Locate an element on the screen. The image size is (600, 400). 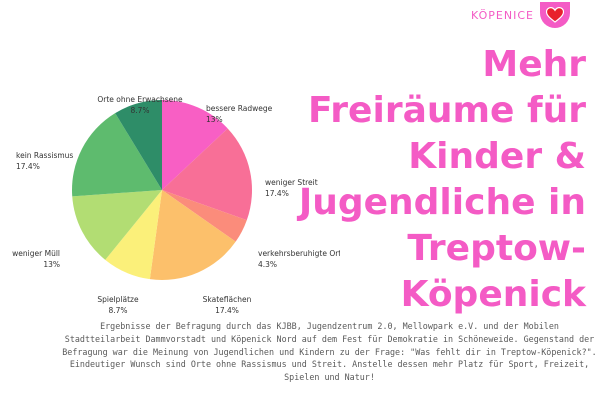
slice-category-label: Orte ohne Erwachsene is located at coordinates (140, 99).